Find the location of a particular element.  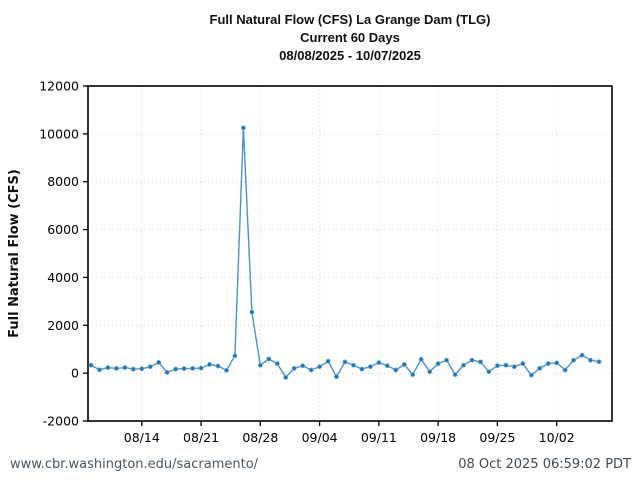

y-tick-label: 8000 is located at coordinates (63, 181).